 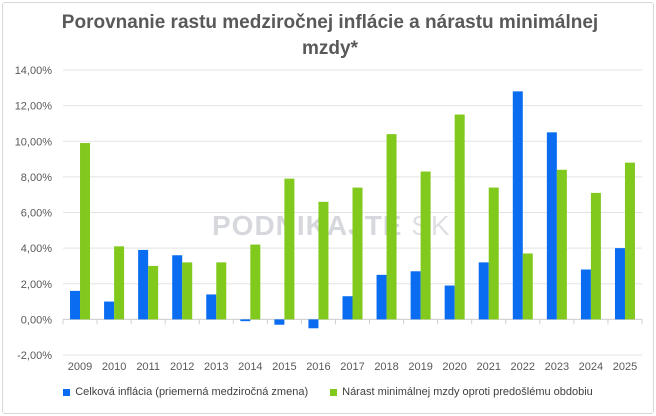 What do you see at coordinates (307, 225) in the screenshot?
I see `watermark-text: PODNIKAJTE` at bounding box center [307, 225].